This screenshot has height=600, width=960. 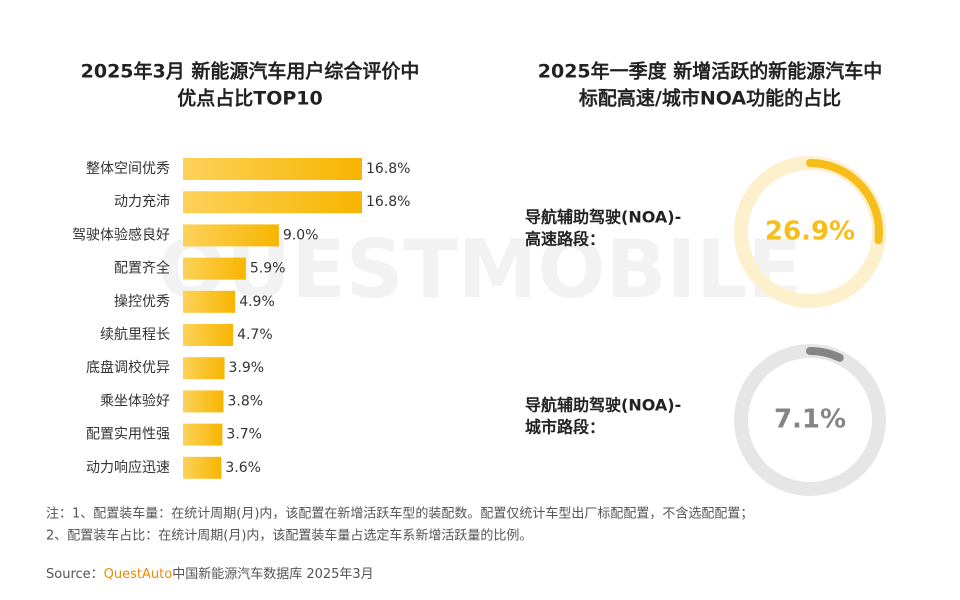 What do you see at coordinates (301, 235) in the screenshot?
I see `value-label: 9.0%` at bounding box center [301, 235].